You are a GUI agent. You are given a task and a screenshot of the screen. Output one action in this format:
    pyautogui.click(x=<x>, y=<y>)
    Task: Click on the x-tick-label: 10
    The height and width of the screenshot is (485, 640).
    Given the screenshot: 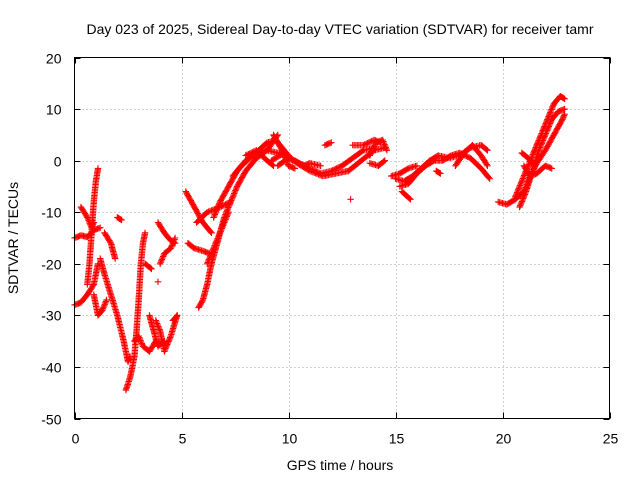 What is the action you would take?
    pyautogui.click(x=290, y=439)
    